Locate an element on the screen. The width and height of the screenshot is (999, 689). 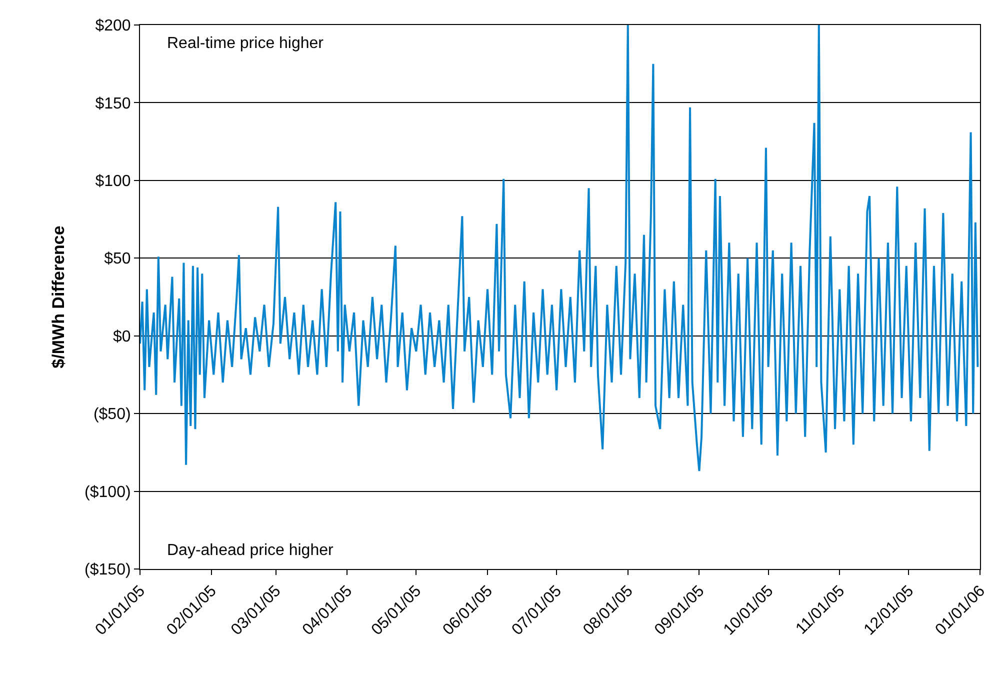
y-tick-label: $0 is located at coordinates (122, 337).